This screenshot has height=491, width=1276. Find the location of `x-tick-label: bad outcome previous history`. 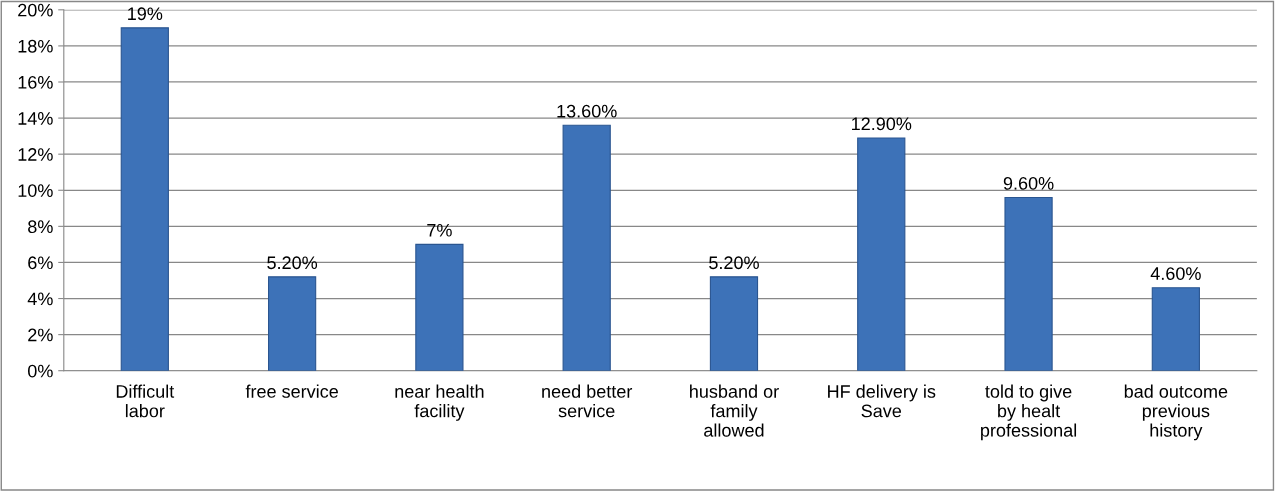

x-tick-label: bad outcome previous history is located at coordinates (1176, 412).